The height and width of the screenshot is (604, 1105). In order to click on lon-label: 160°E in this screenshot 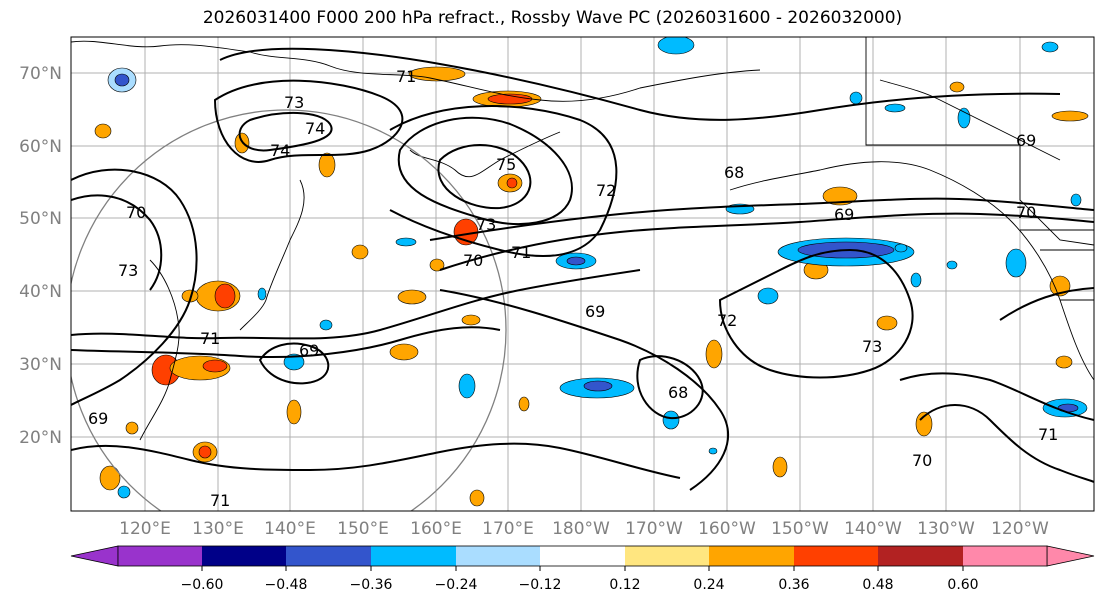, I will do `click(436, 529)`.